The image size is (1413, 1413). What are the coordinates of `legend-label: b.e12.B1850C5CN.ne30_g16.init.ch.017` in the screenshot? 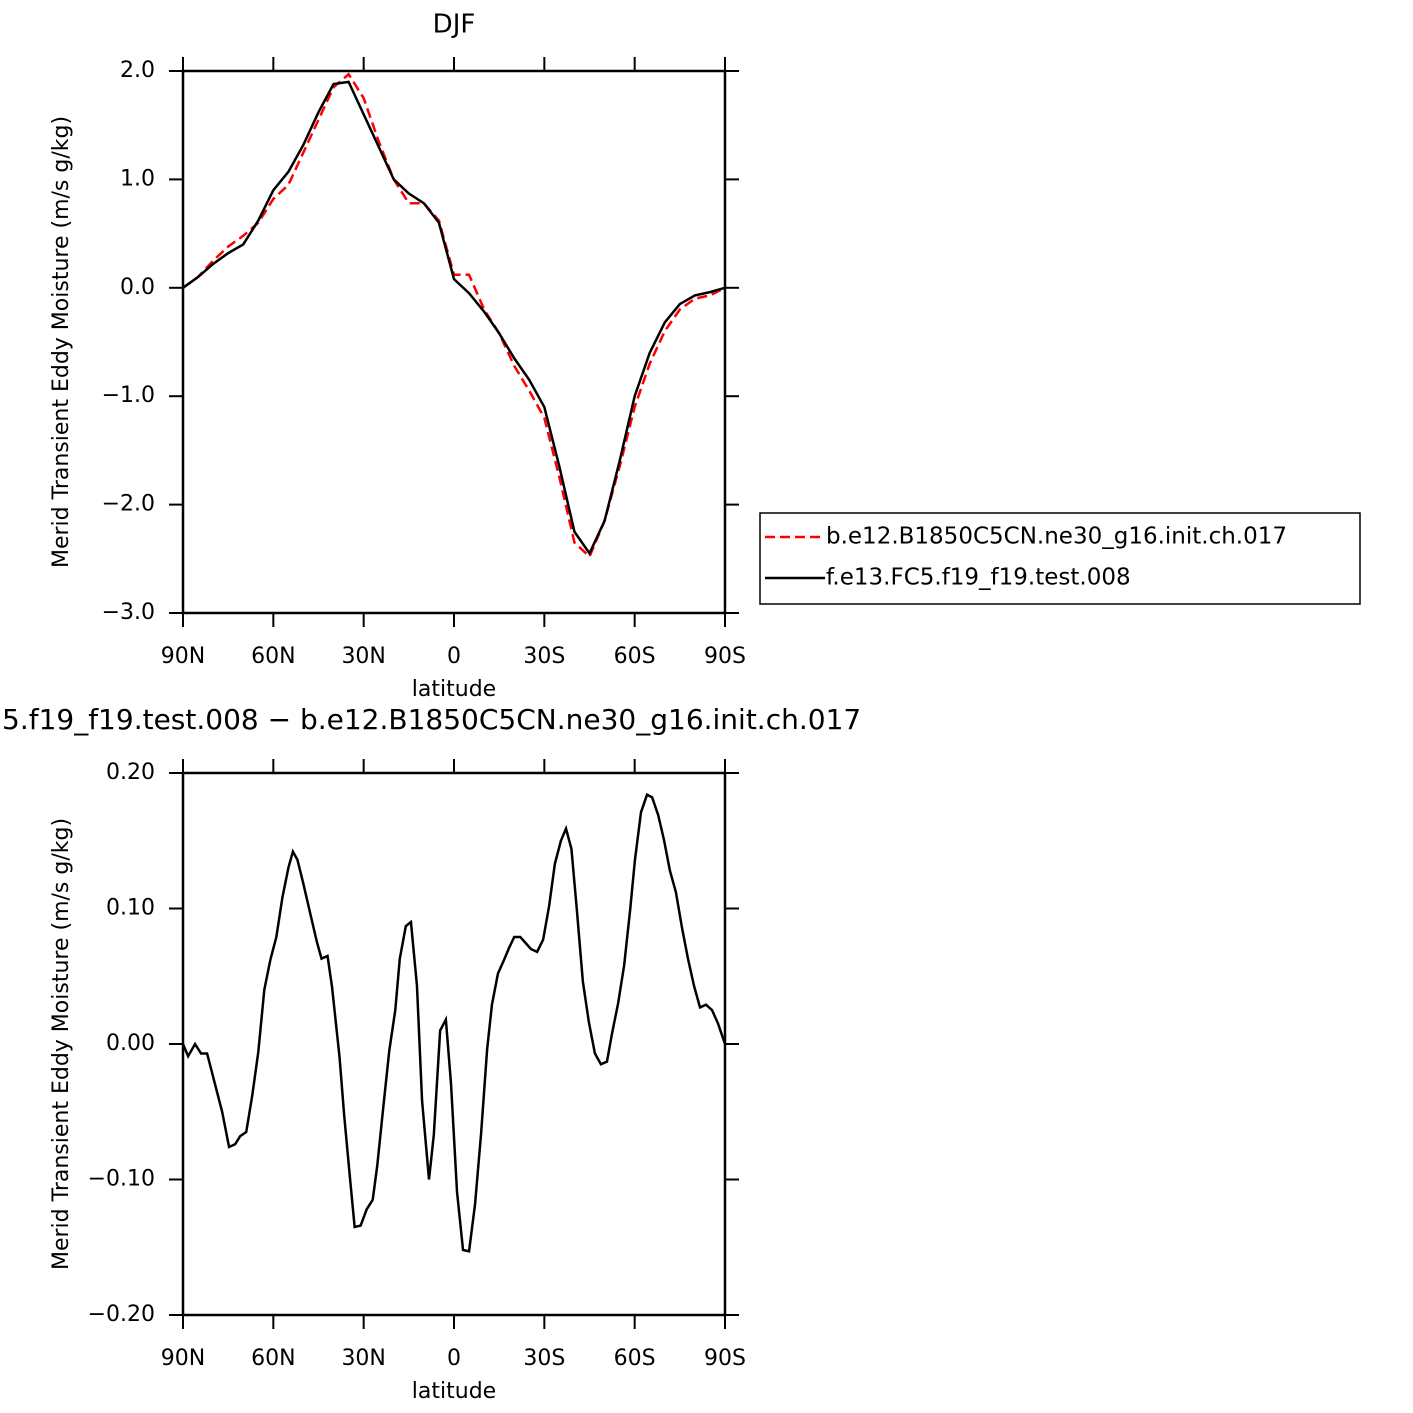 It's located at (1056, 537).